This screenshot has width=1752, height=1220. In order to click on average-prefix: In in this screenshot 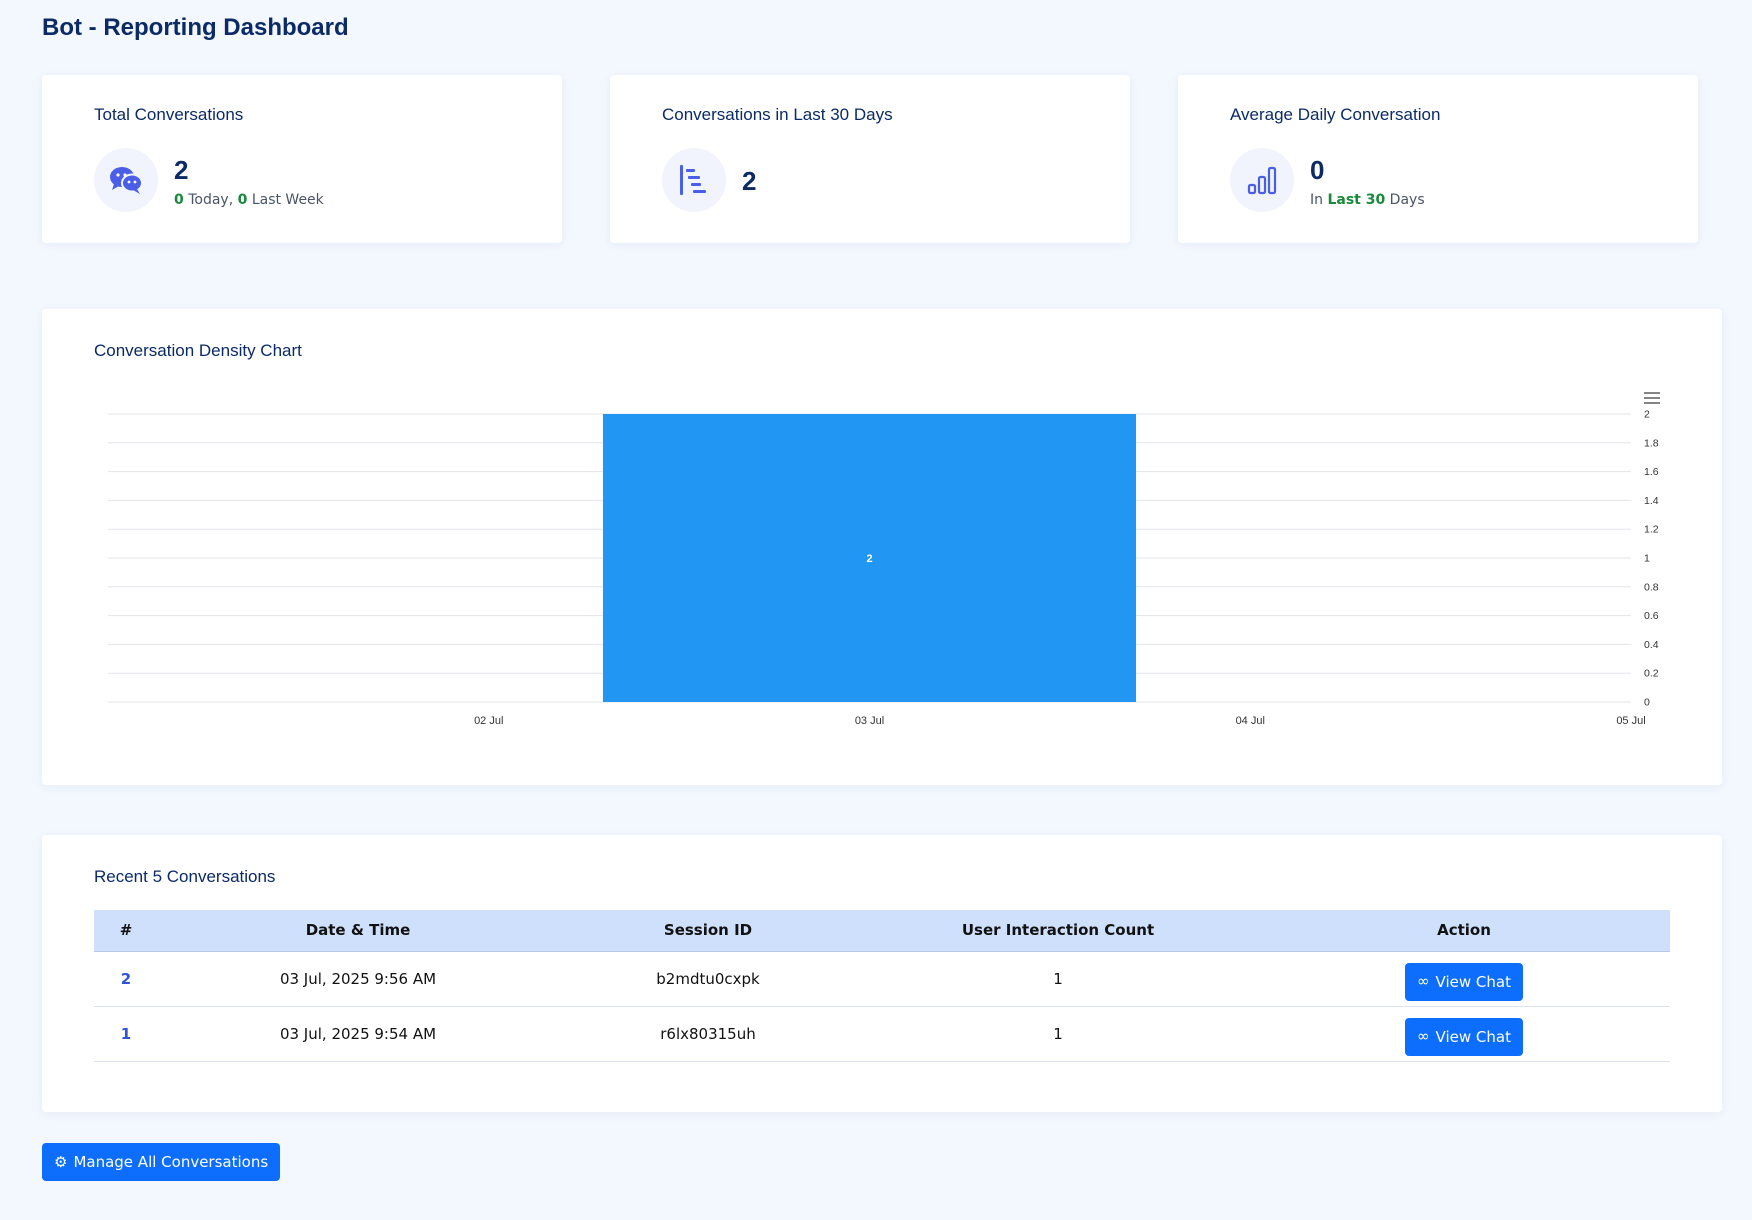, I will do `click(1317, 200)`.